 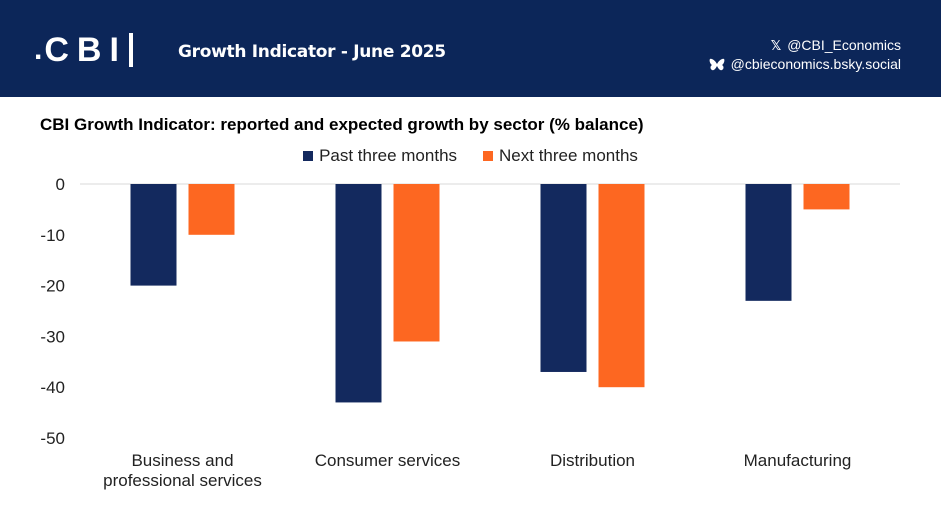 I want to click on logo-text: CBI, so click(x=85, y=50).